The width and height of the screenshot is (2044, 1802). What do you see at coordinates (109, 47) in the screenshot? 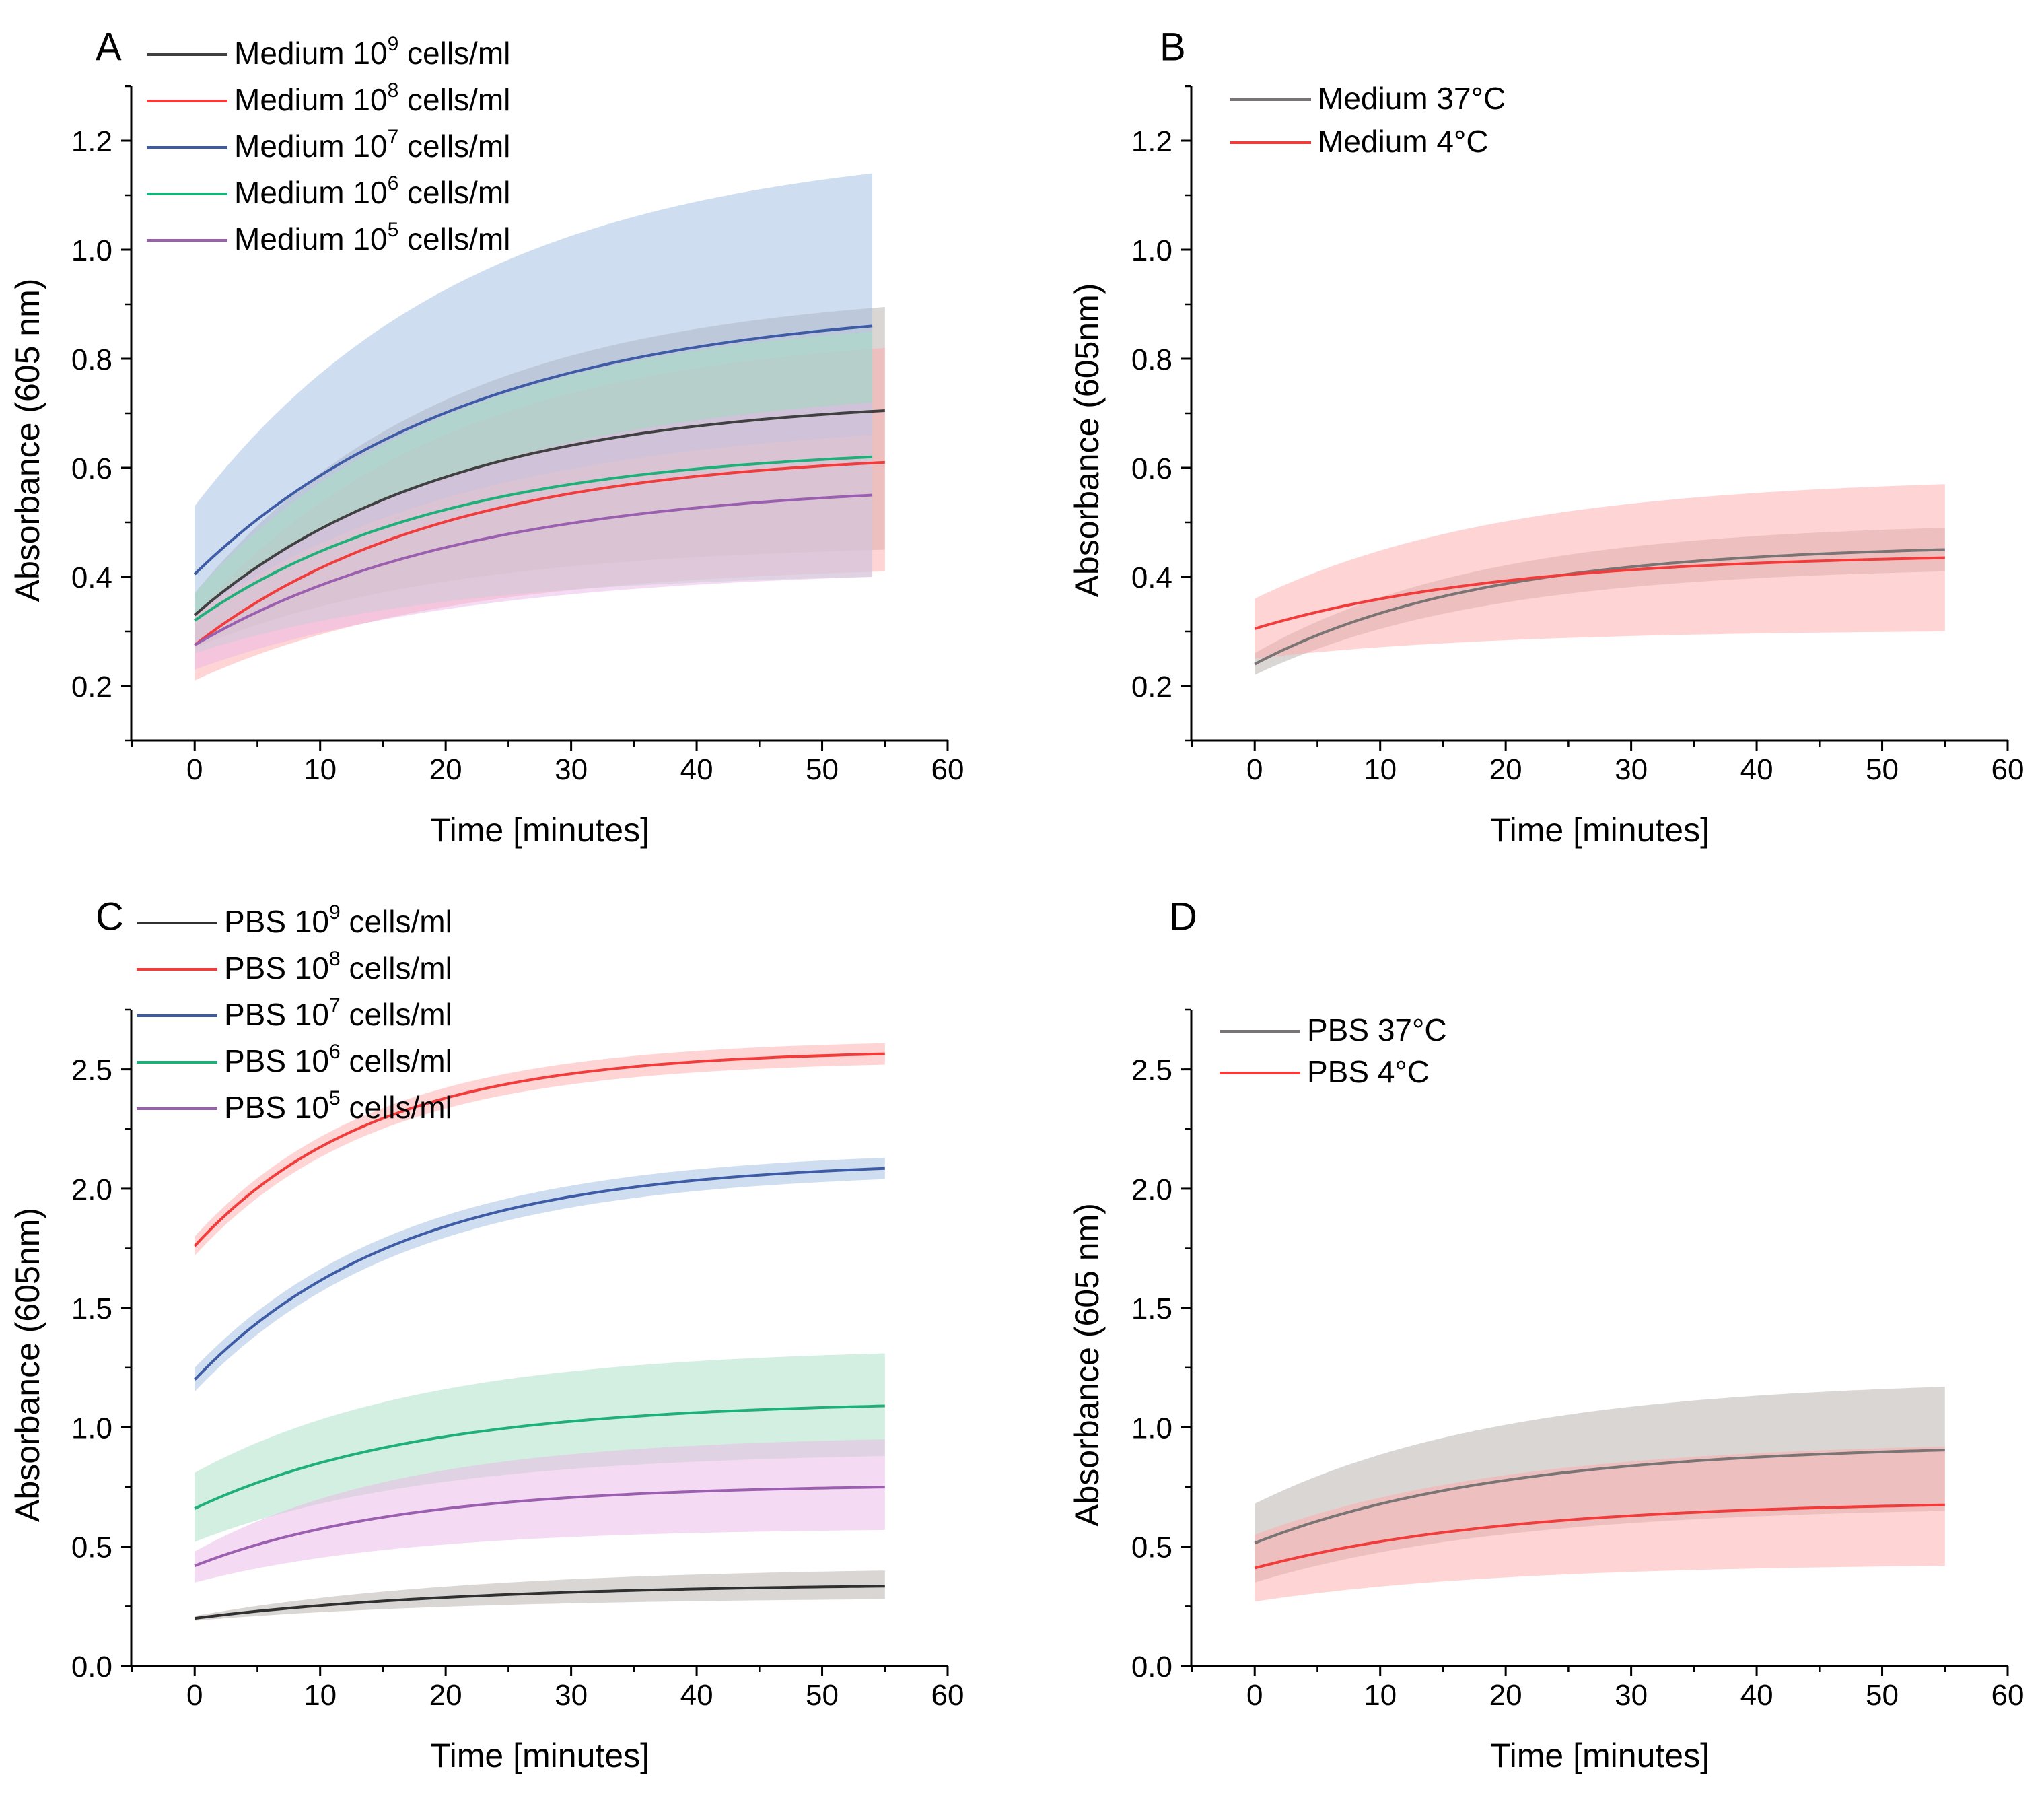
I see `panel-letter: A` at bounding box center [109, 47].